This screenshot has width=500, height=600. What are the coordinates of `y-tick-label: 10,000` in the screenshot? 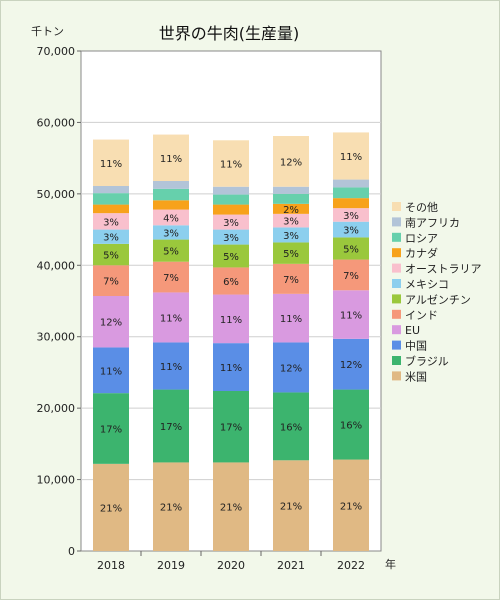 It's located at (56, 480).